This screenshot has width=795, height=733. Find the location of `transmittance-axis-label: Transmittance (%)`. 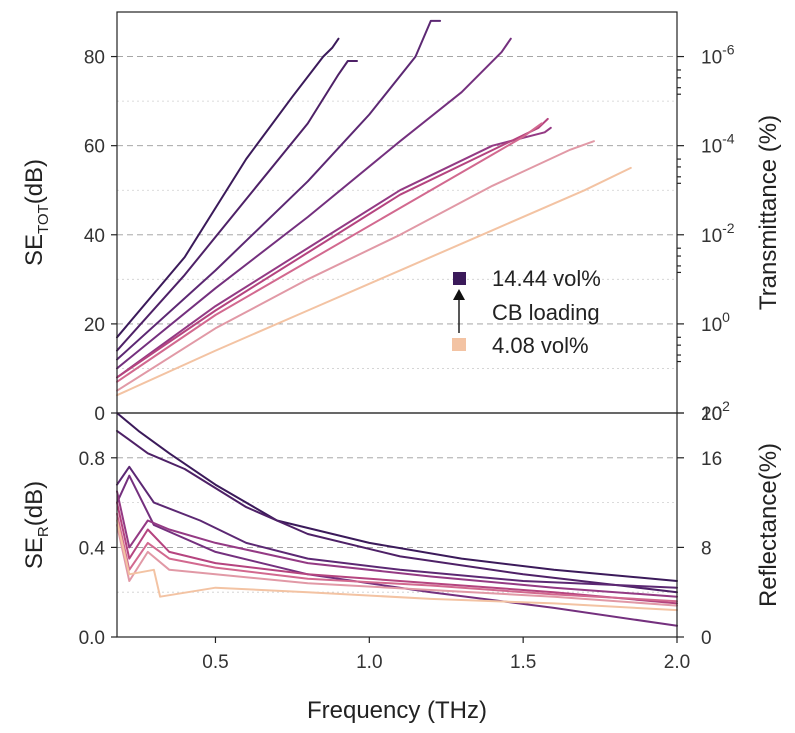

transmittance-axis-label: Transmittance (%) is located at coordinates (768, 212).